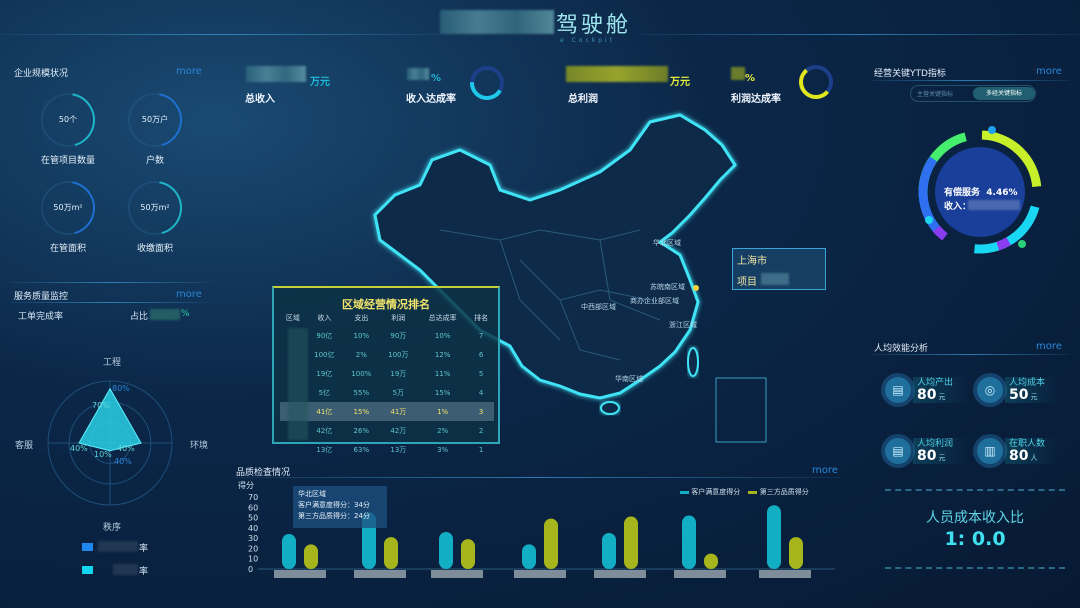 This screenshot has width=1080, height=608. I want to click on table-cell: 19亿, so click(324, 373).